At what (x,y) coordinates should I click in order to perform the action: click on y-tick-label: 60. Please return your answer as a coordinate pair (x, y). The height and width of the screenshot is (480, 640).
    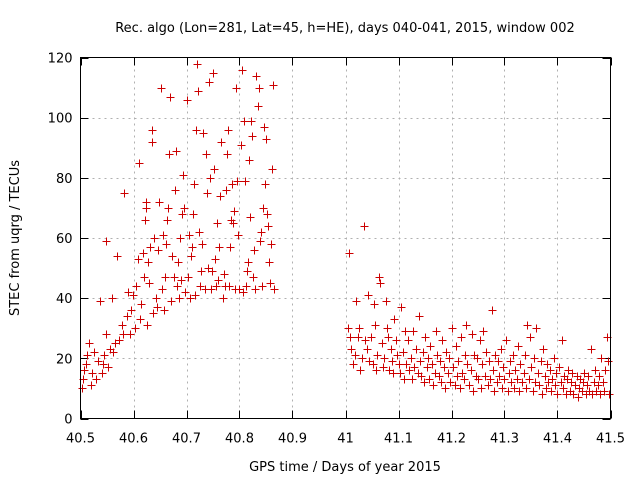
    Looking at the image, I should click on (64, 239).